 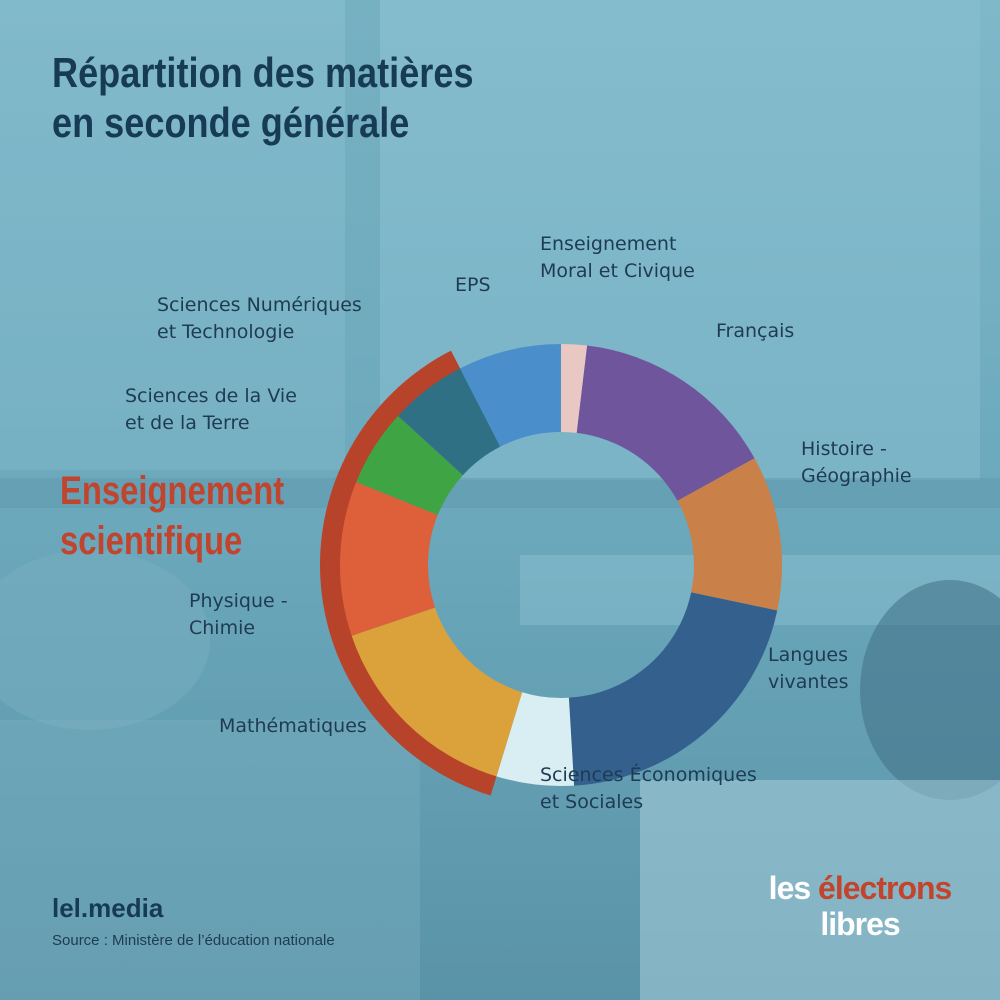 What do you see at coordinates (789, 888) in the screenshot?
I see `logo-word-les: les` at bounding box center [789, 888].